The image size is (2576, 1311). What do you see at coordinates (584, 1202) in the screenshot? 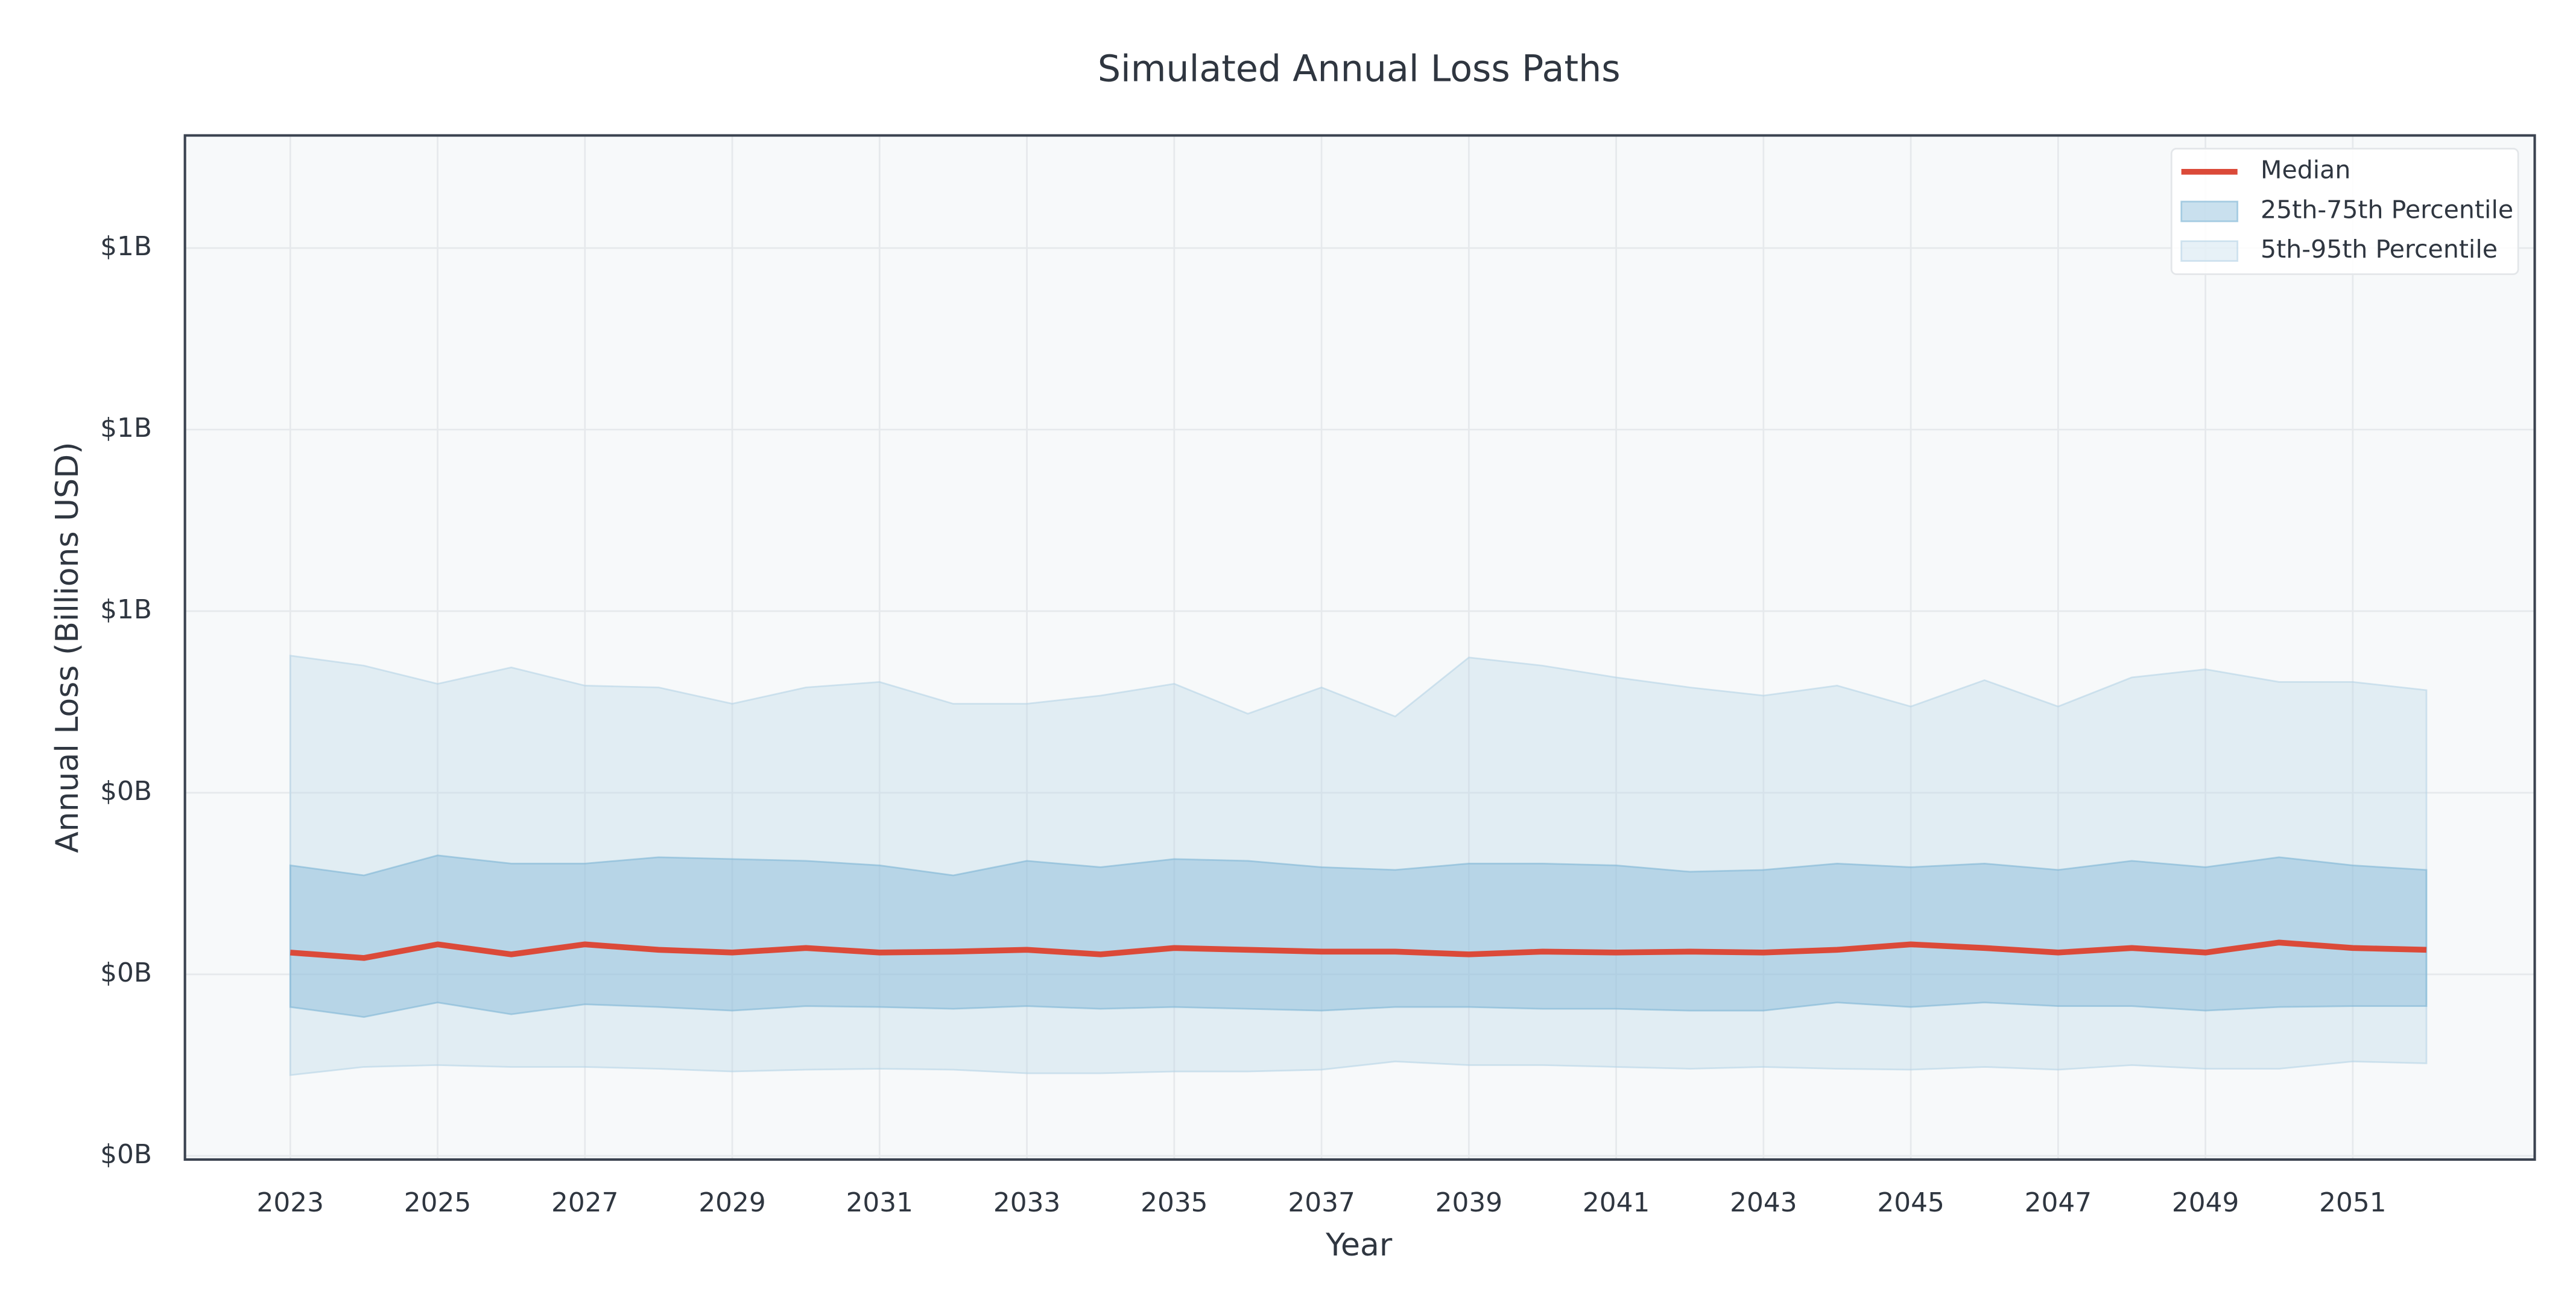
I see `x-tick-label: 2027` at bounding box center [584, 1202].